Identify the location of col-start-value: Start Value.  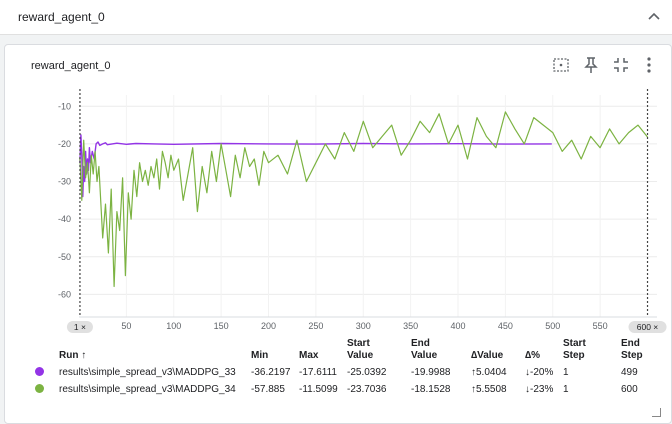
(360, 349).